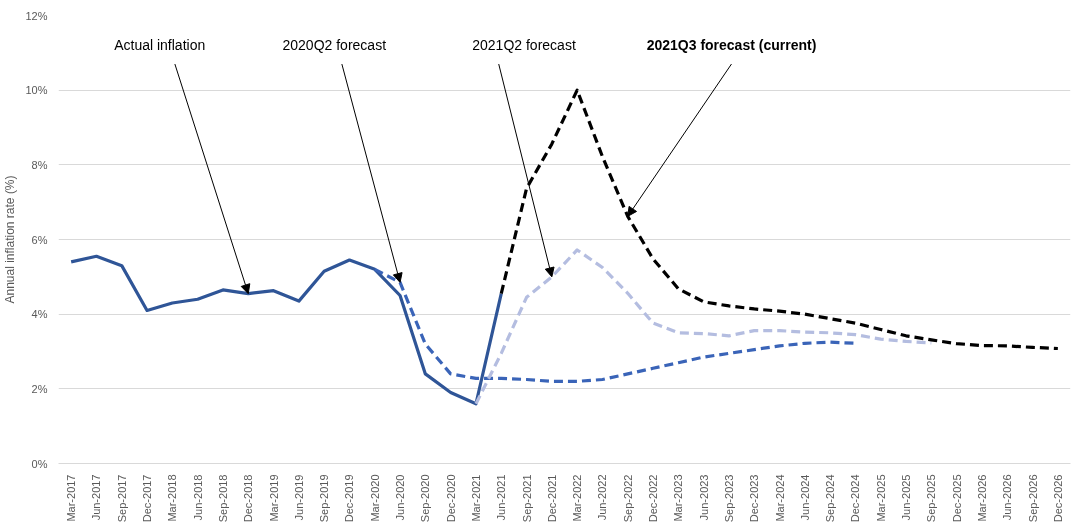  What do you see at coordinates (71, 498) in the screenshot?
I see `x-tick-label: Mar-2017` at bounding box center [71, 498].